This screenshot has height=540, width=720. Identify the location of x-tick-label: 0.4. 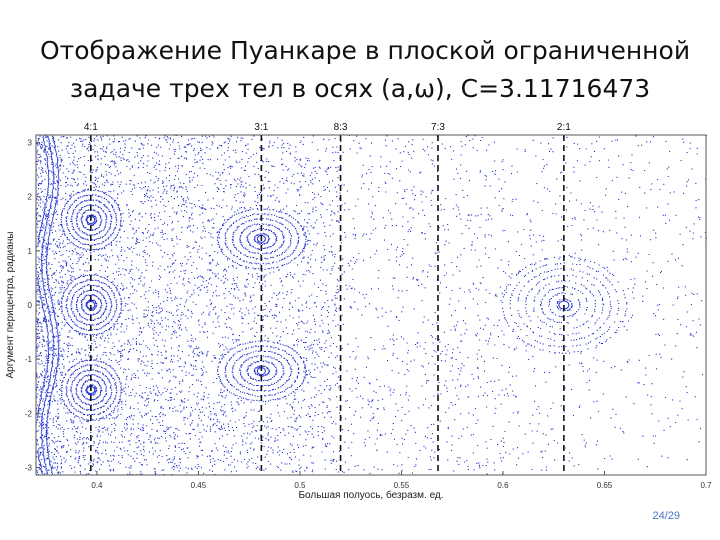
(97, 485).